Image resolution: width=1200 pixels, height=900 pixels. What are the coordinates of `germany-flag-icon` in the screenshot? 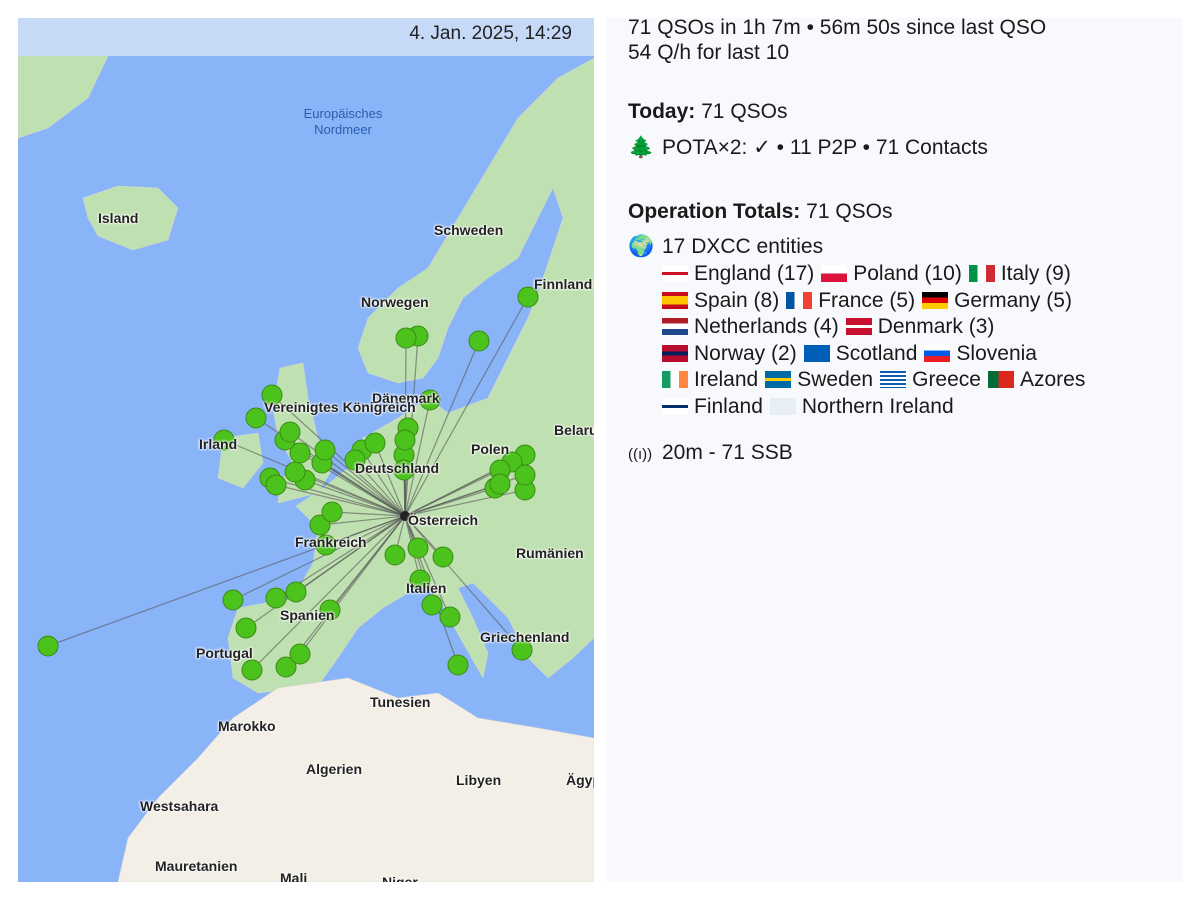 It's located at (935, 300).